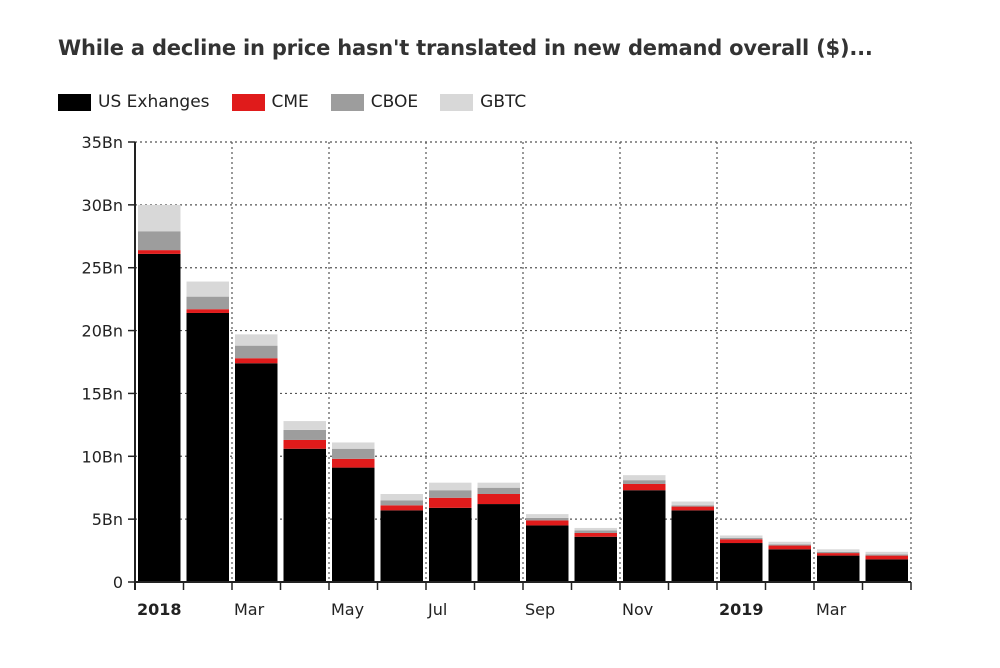 The width and height of the screenshot is (1000, 668). What do you see at coordinates (270, 102) in the screenshot?
I see `legend-item-cme: CME` at bounding box center [270, 102].